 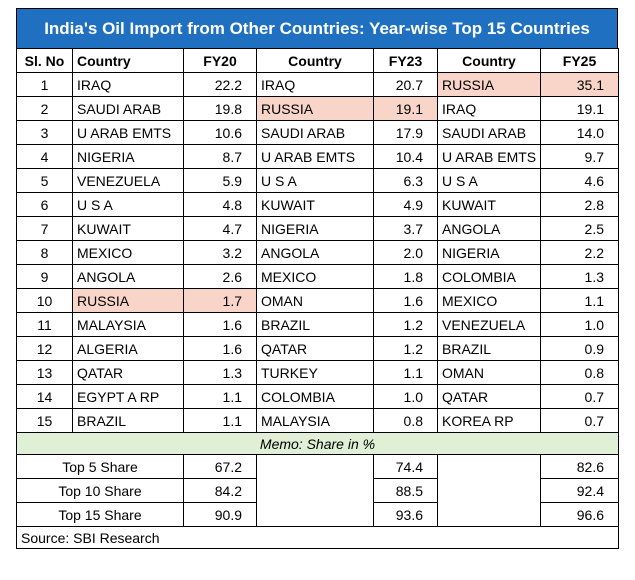 I want to click on cell: KOREA RP, so click(x=489, y=420).